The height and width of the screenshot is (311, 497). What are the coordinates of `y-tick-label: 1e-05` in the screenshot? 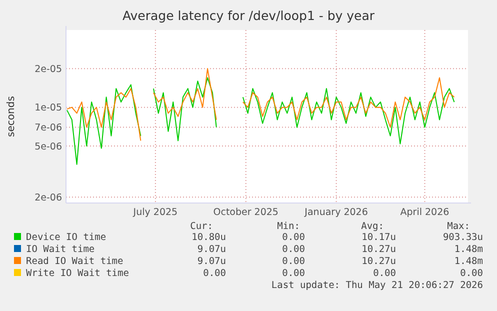 It's located at (48, 108).